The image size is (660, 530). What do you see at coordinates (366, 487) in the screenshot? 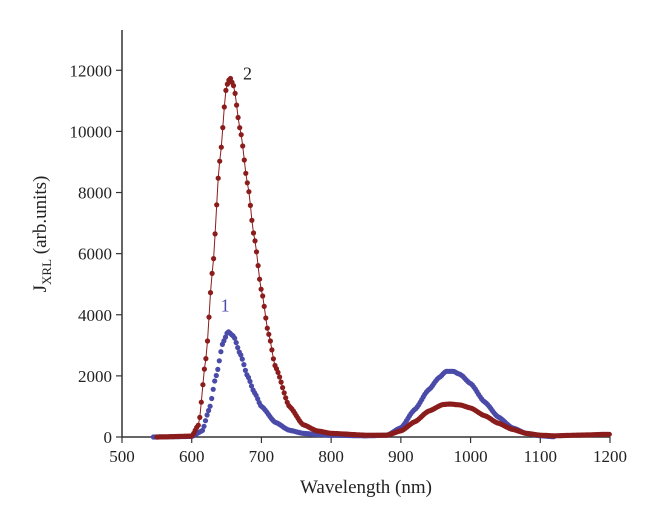
I see `x-axis-title: Wavelength (nm)` at bounding box center [366, 487].